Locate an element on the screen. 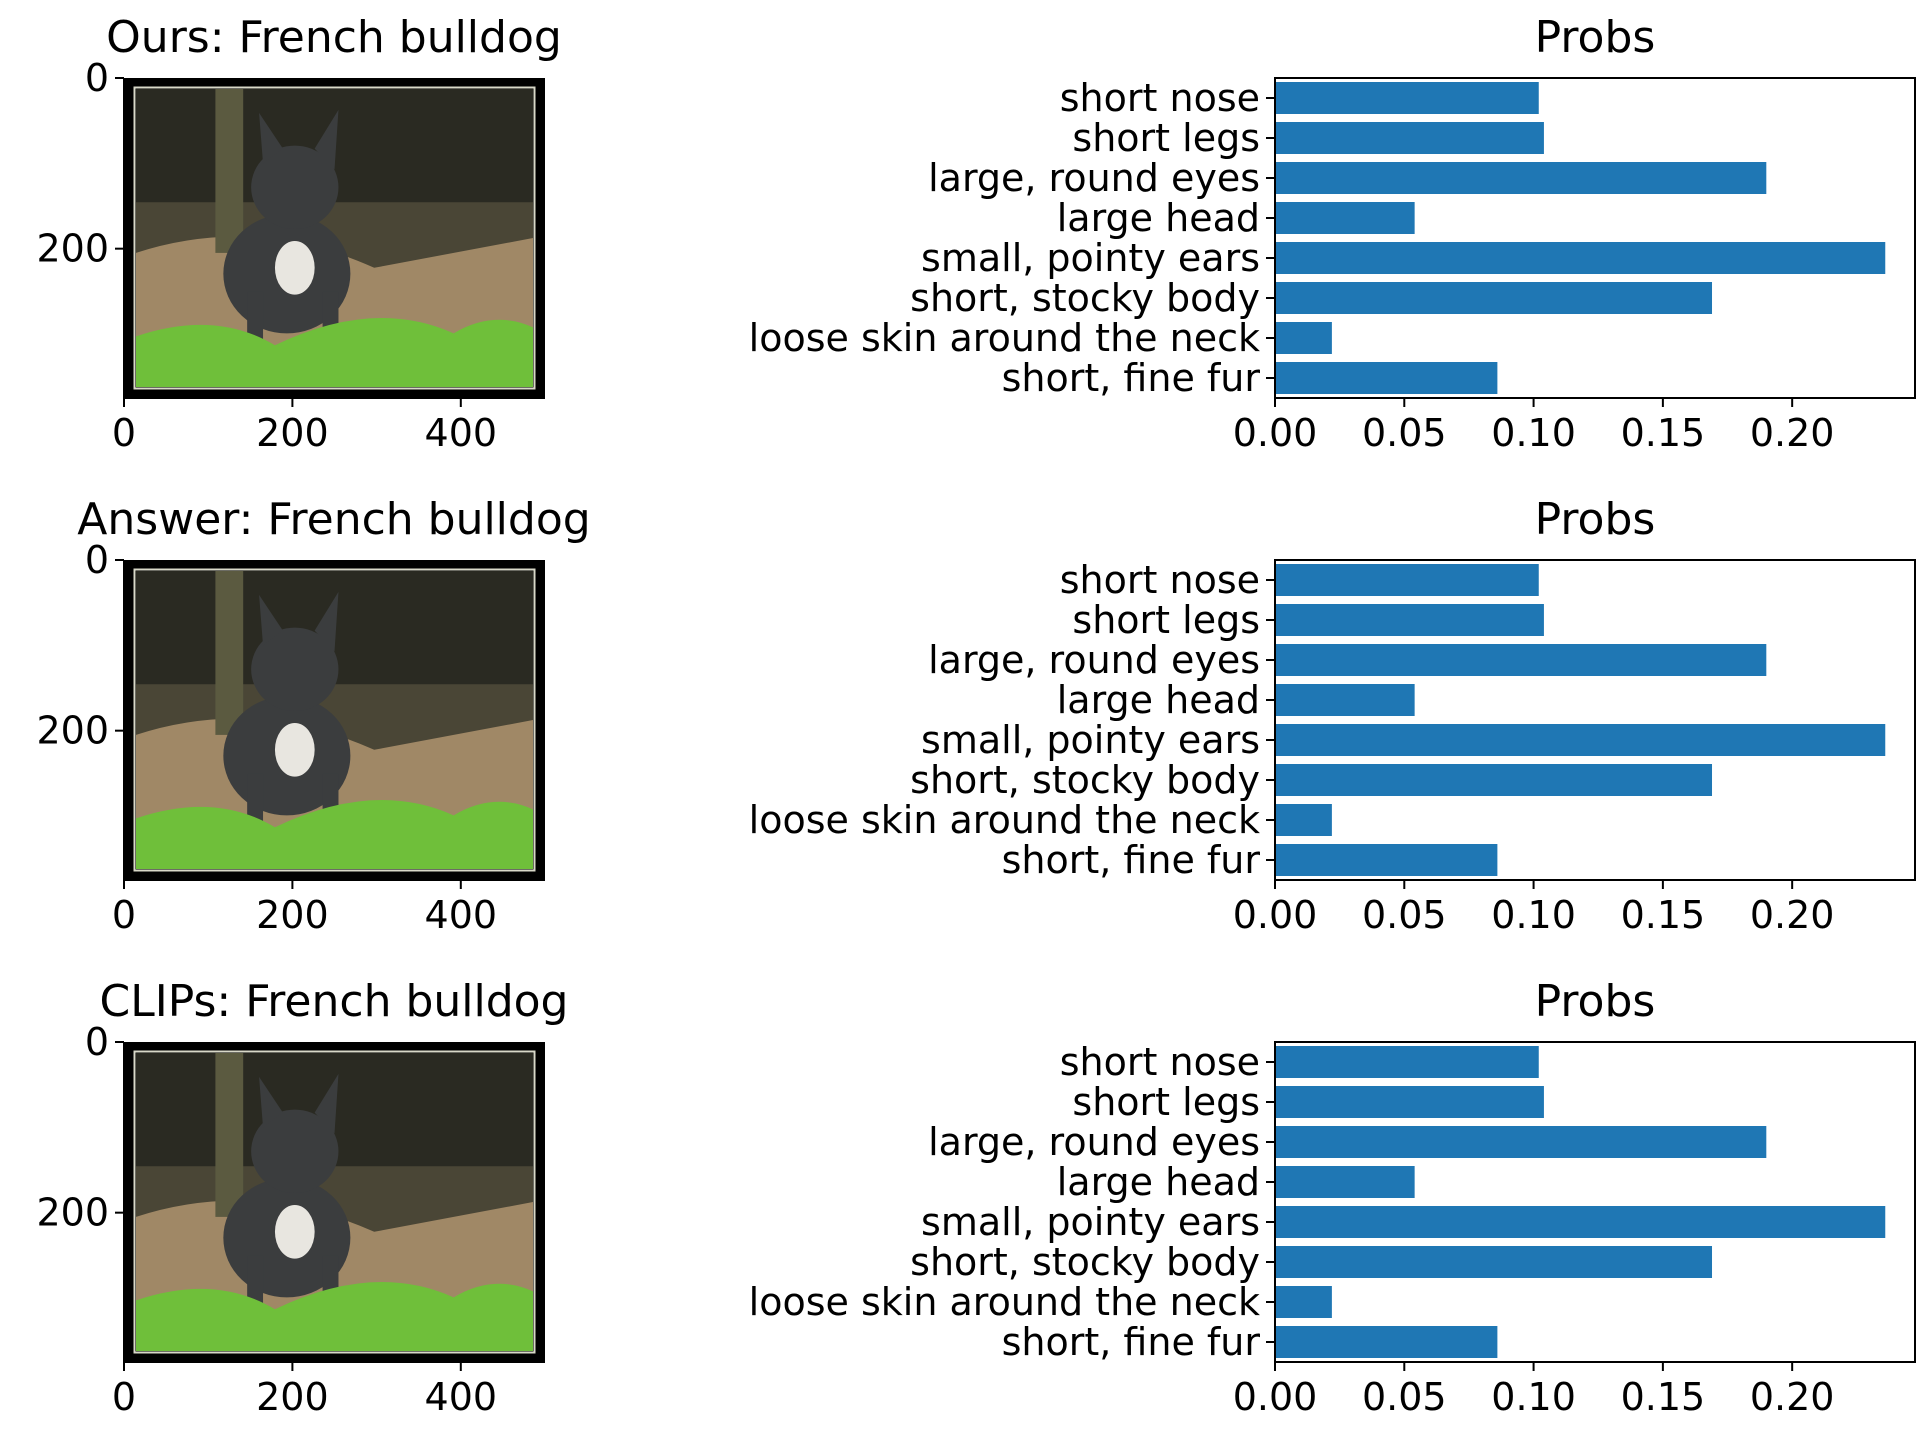  image-title: Answer: French bulldog is located at coordinates (333, 519).